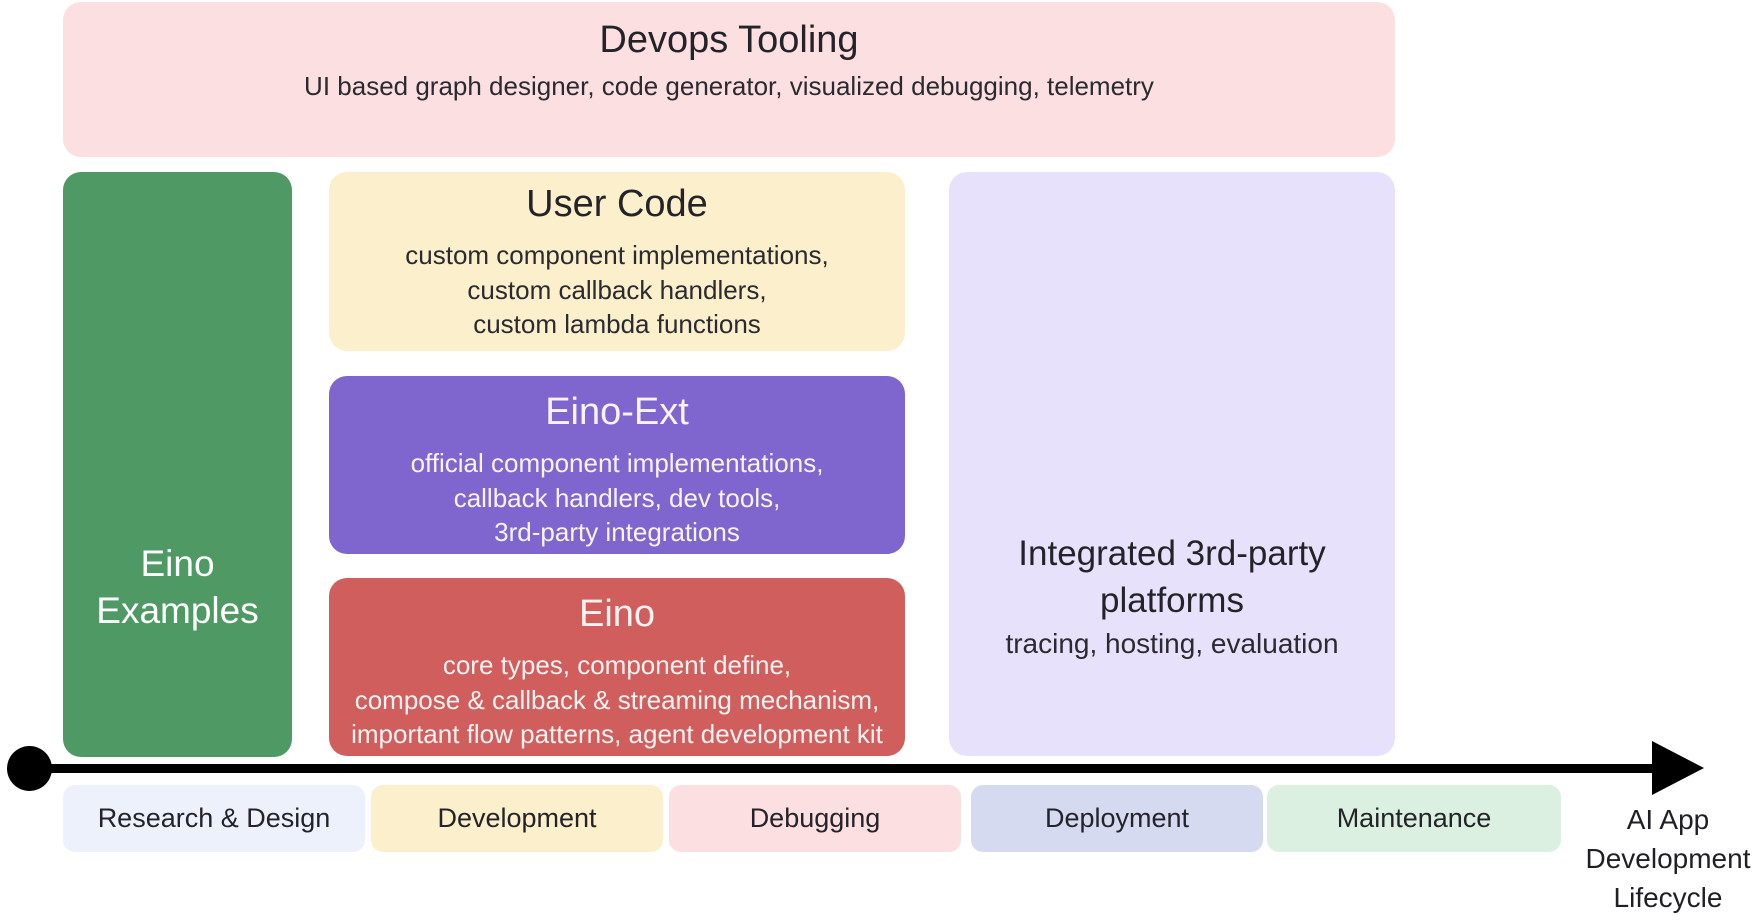 This screenshot has height=920, width=1760. What do you see at coordinates (1678, 768) in the screenshot?
I see `timeline-arrowhead-icon` at bounding box center [1678, 768].